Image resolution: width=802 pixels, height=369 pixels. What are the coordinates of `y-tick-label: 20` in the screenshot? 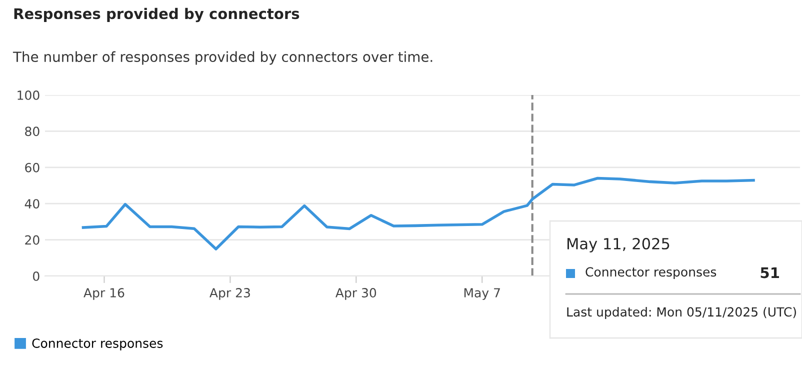 It's located at (32, 240).